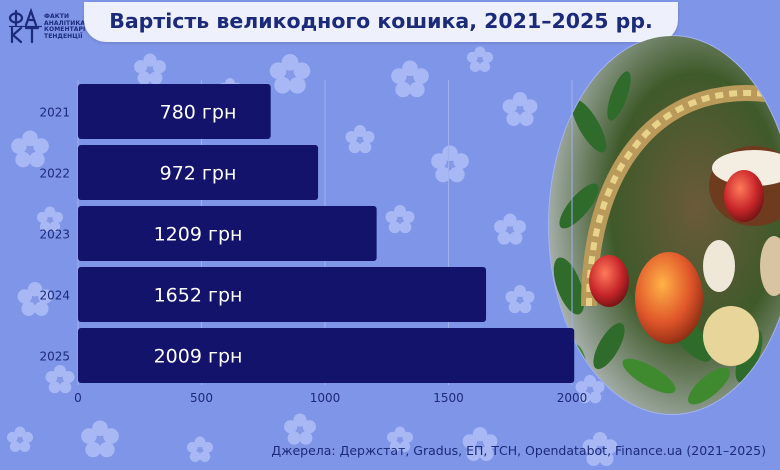  Describe the element at coordinates (54, 357) in the screenshot. I see `category-label: 2025` at that location.